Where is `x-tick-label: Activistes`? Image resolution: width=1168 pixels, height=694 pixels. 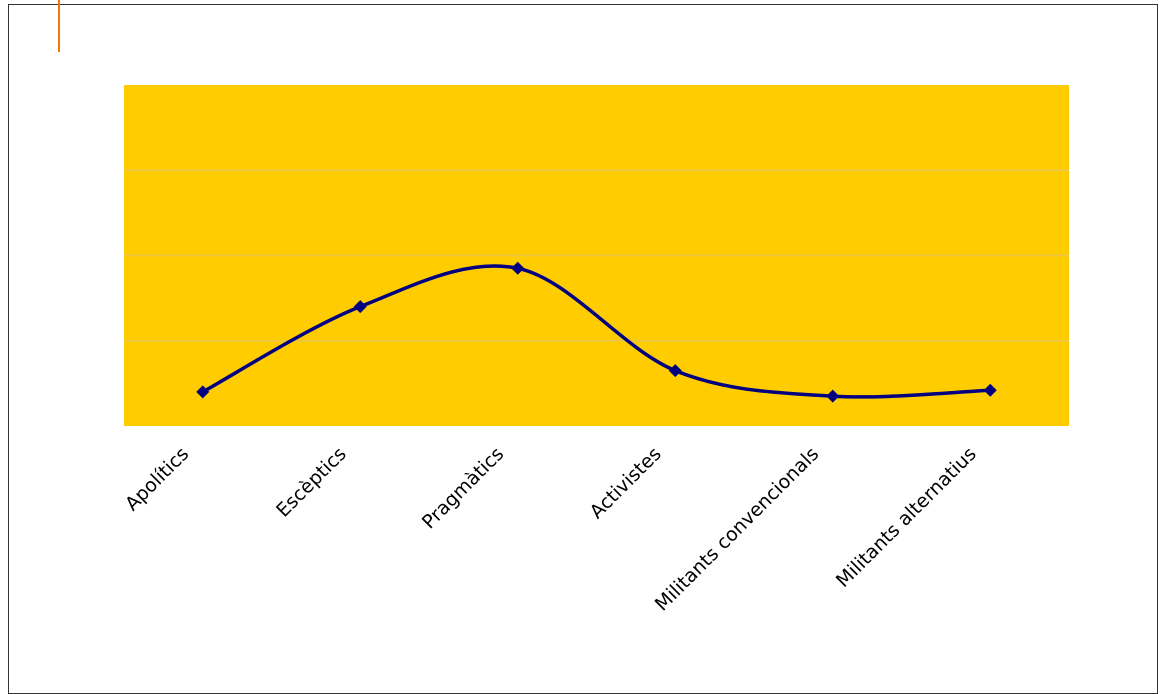
x-tick-label: Activistes is located at coordinates (626, 483).